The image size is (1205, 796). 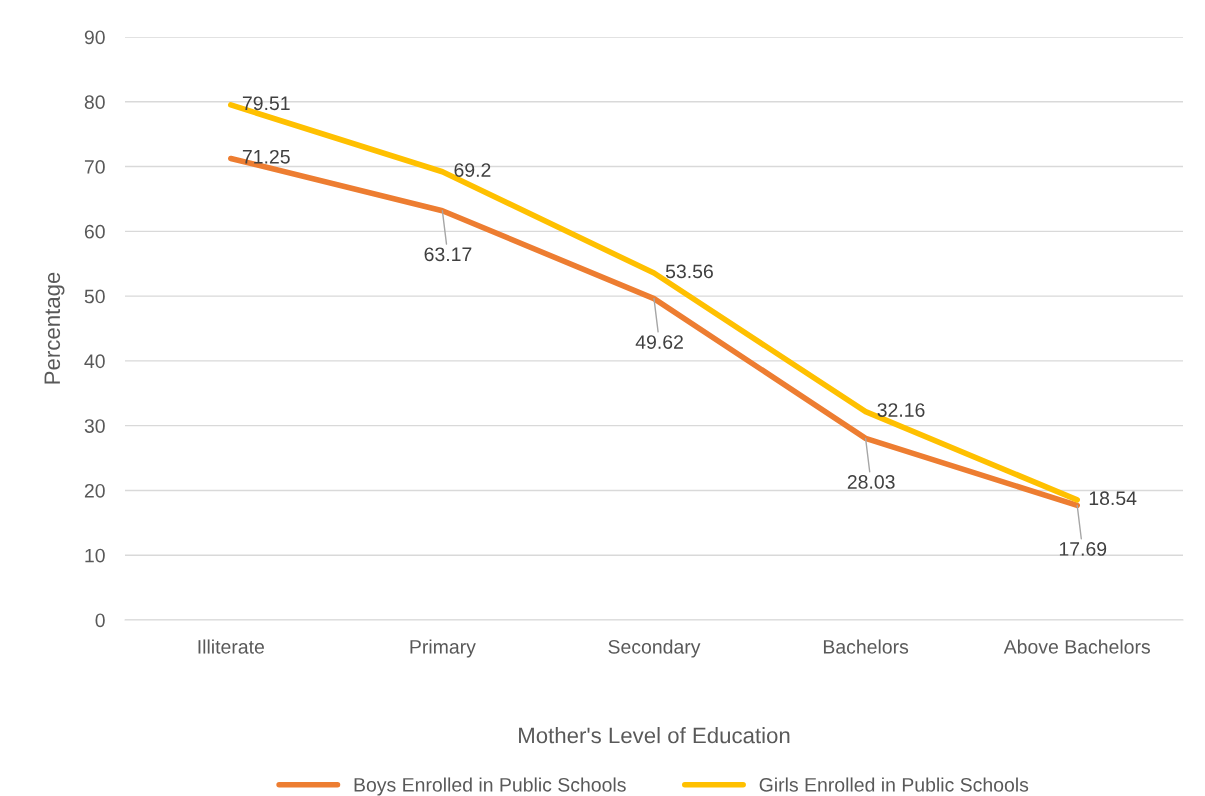 What do you see at coordinates (266, 103) in the screenshot?
I see `data-label: 79.51` at bounding box center [266, 103].